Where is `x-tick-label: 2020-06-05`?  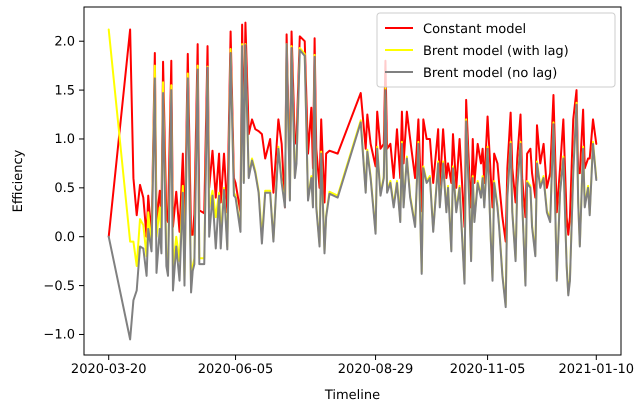
x-tick-label: 2020-06-05 is located at coordinates (236, 370).